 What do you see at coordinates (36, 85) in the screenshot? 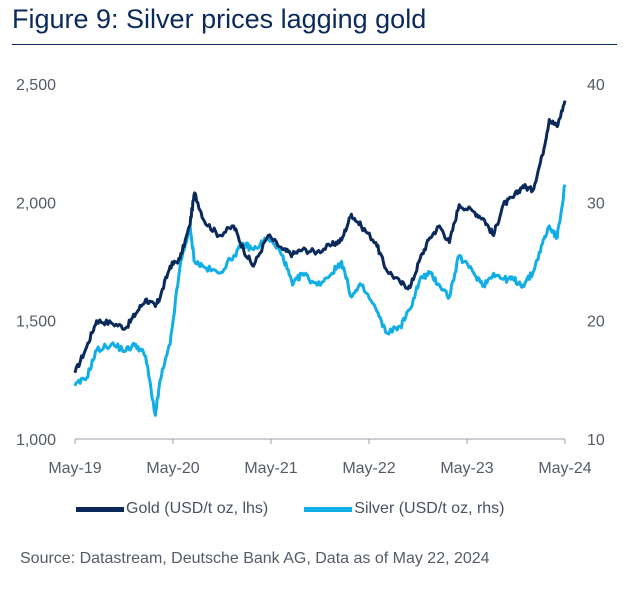
I see `y-left-tick-label: 2,500` at bounding box center [36, 85].